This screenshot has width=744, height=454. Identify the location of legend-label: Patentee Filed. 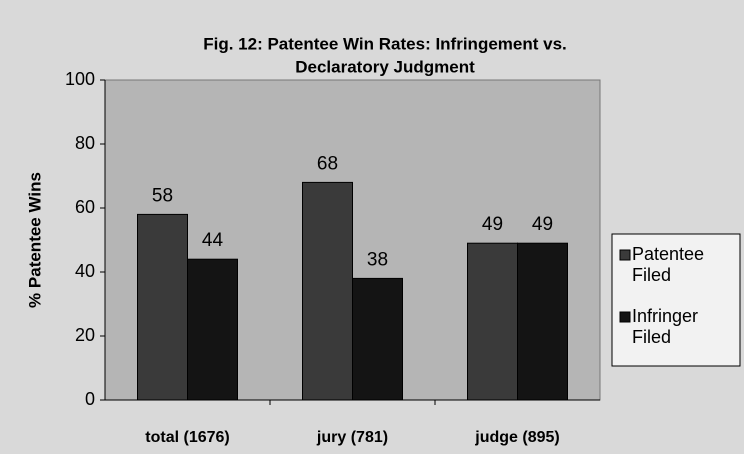
(668, 264).